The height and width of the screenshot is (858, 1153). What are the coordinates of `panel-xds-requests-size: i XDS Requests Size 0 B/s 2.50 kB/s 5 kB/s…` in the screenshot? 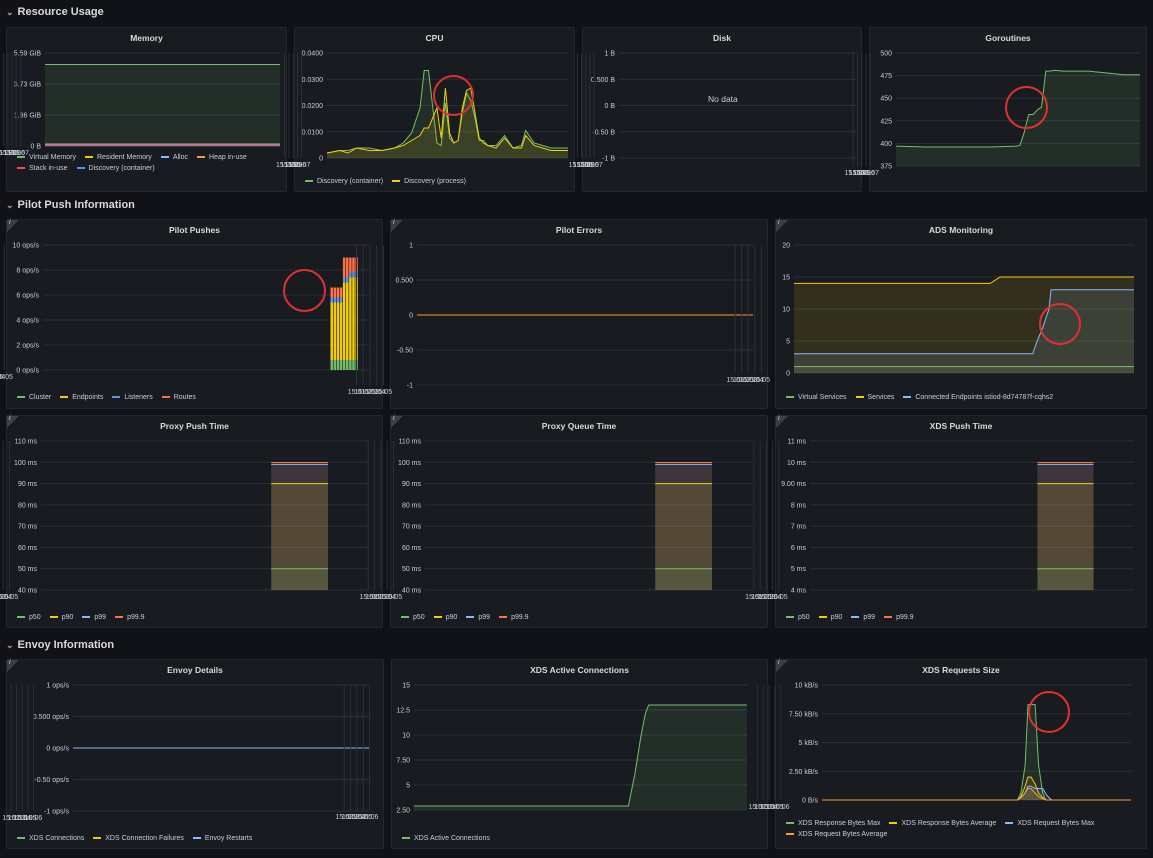 It's located at (947, 754).